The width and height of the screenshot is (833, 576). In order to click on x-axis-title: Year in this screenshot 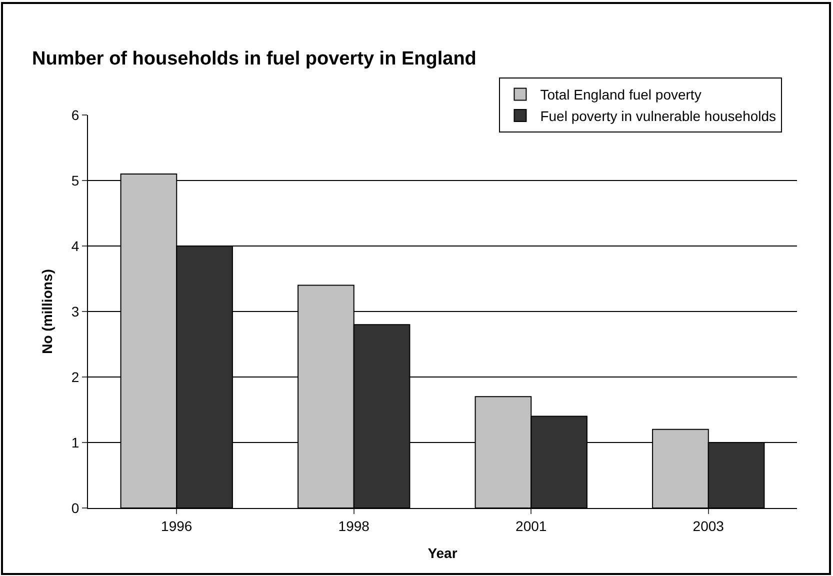, I will do `click(443, 553)`.